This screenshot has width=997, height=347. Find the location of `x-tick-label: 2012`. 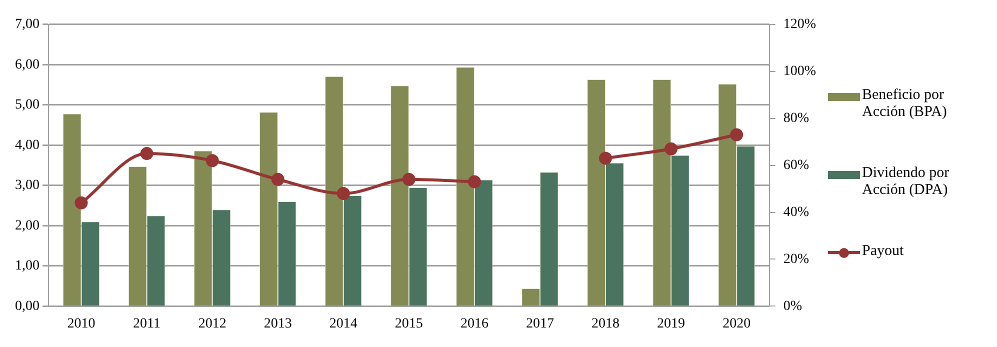

x-tick-label: 2012 is located at coordinates (212, 324).